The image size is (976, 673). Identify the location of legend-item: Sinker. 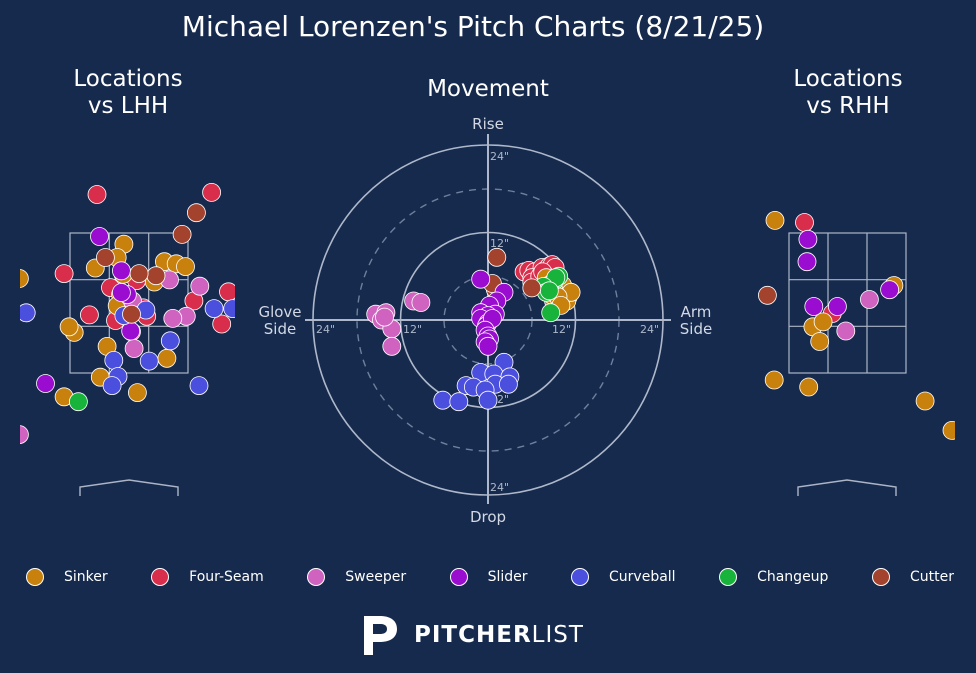
(67, 577).